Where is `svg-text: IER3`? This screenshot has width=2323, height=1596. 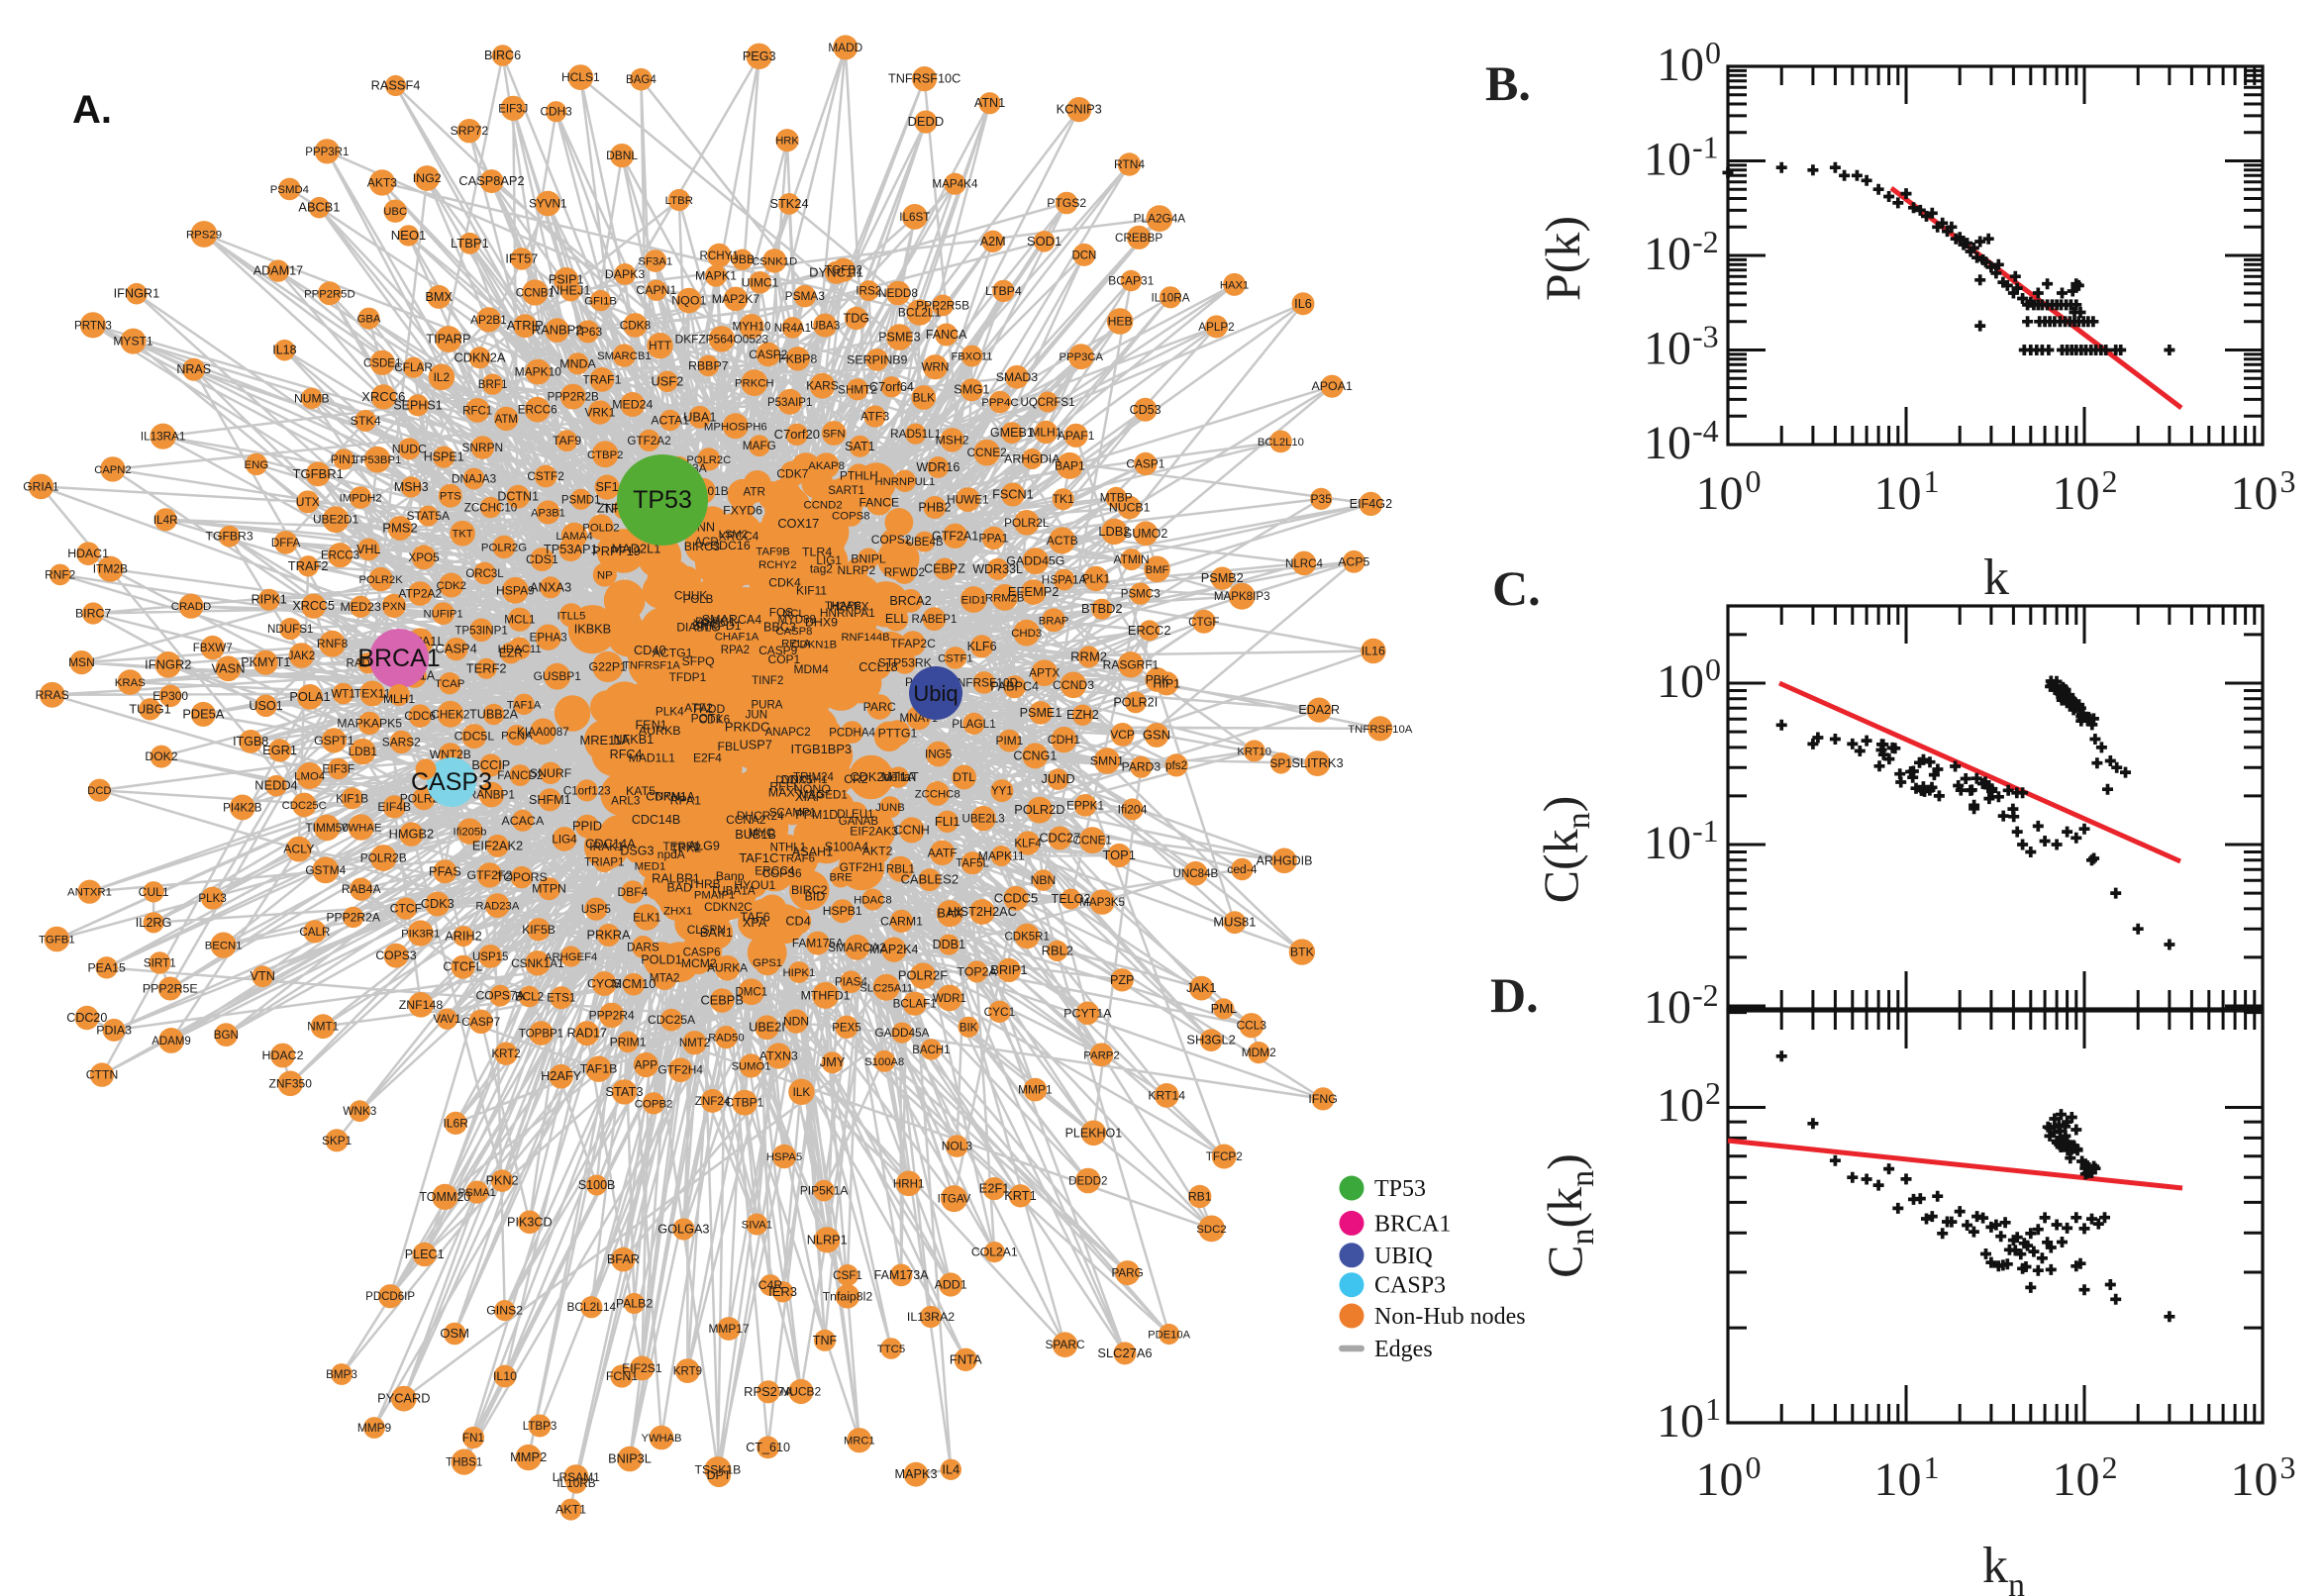 svg-text: IER3 is located at coordinates (782, 1291).